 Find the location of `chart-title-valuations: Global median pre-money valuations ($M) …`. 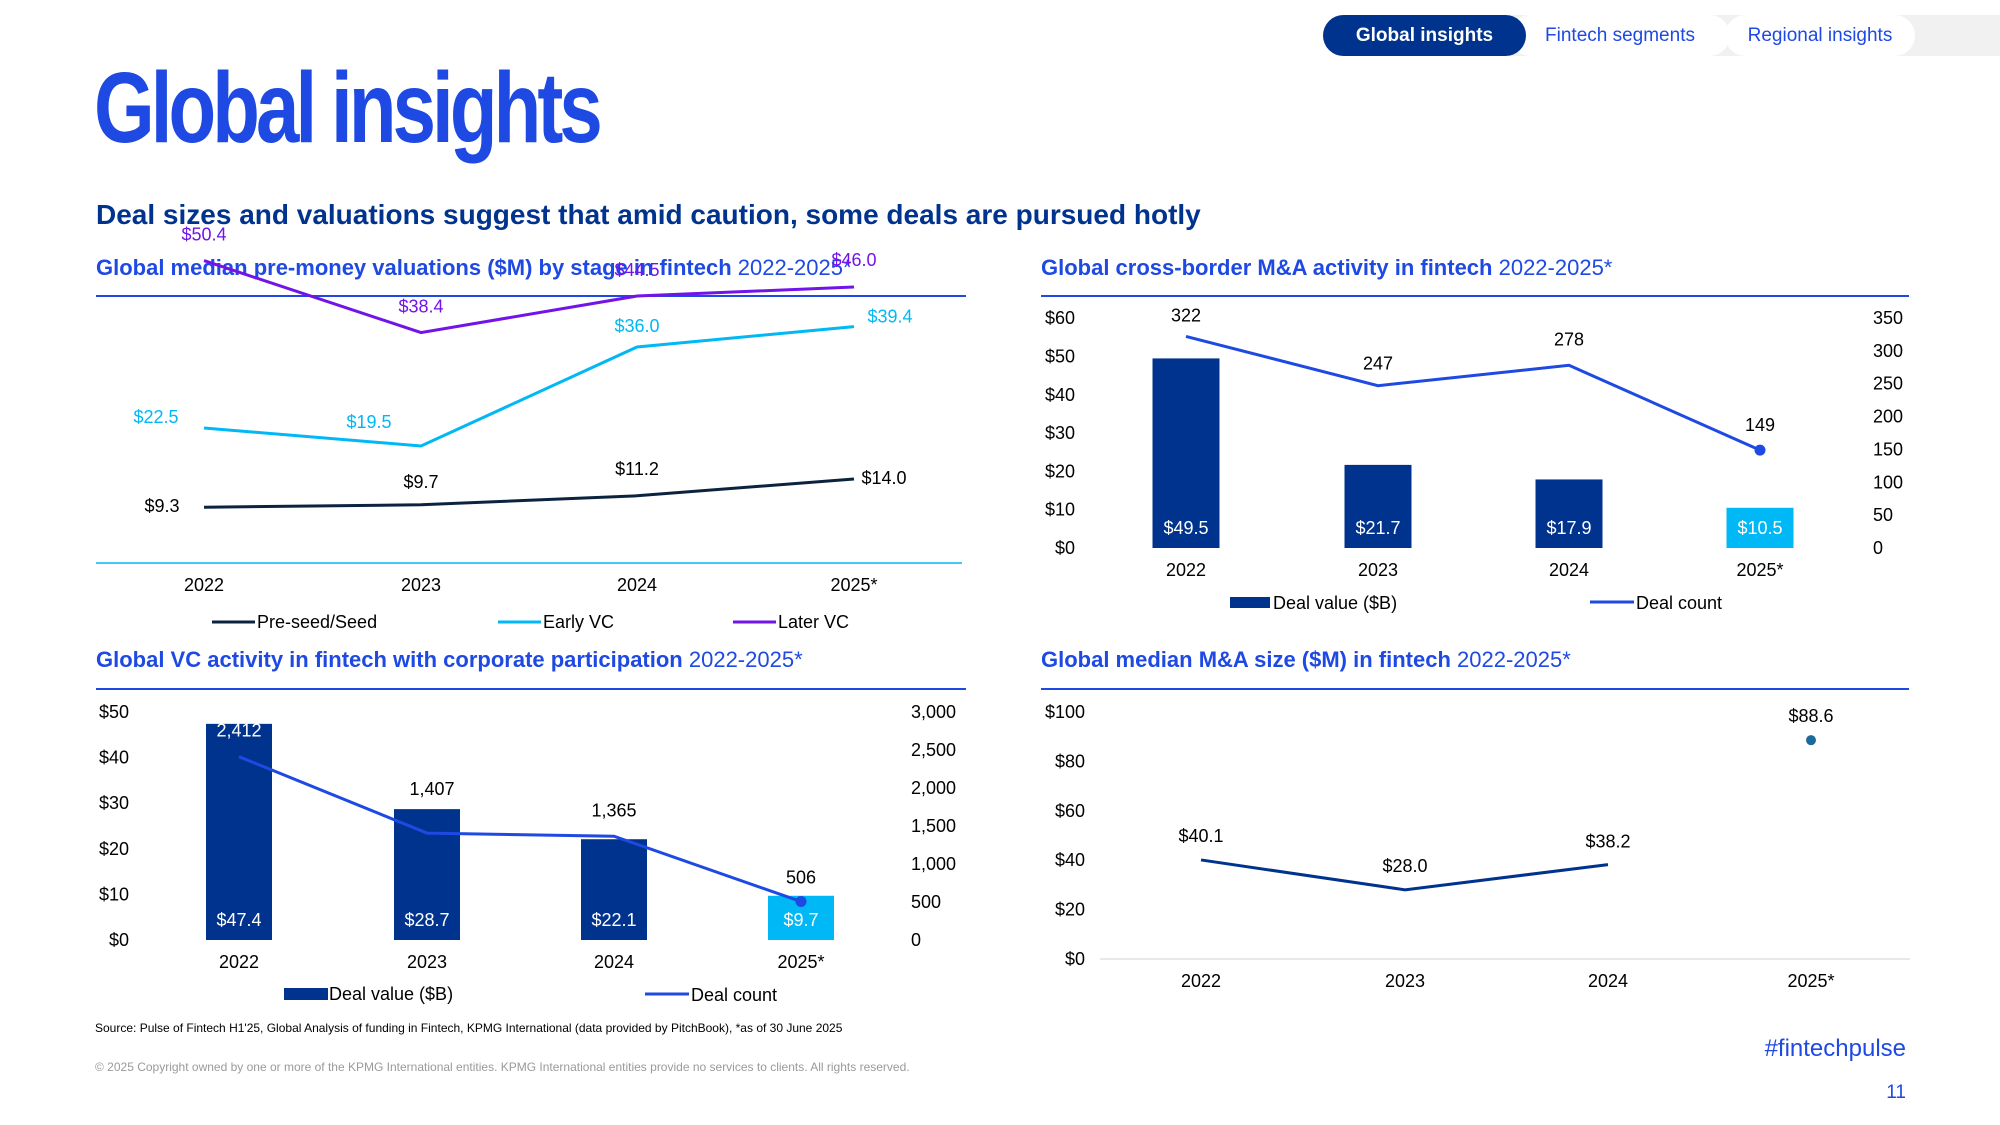

chart-title-valuations: Global median pre-money valuations ($M) … is located at coordinates (474, 268).